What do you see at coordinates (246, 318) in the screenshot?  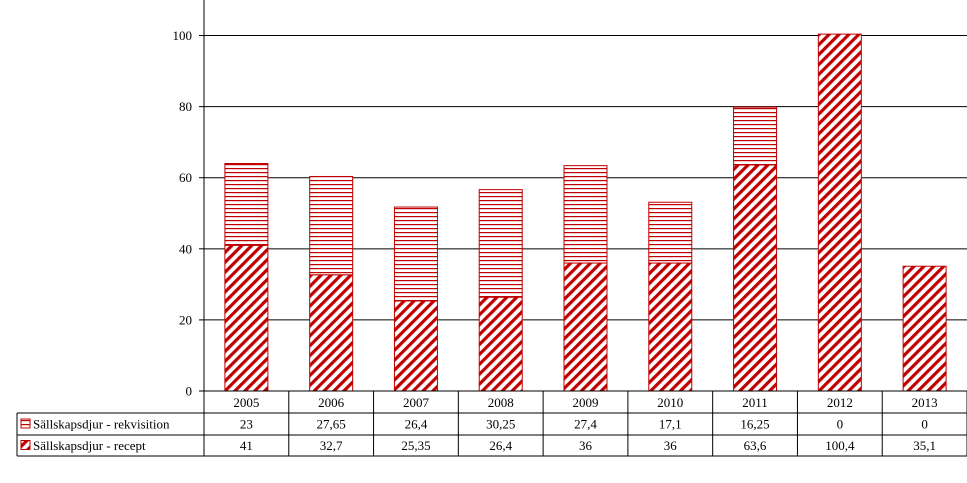 I see `bar-segment-recept-2005` at bounding box center [246, 318].